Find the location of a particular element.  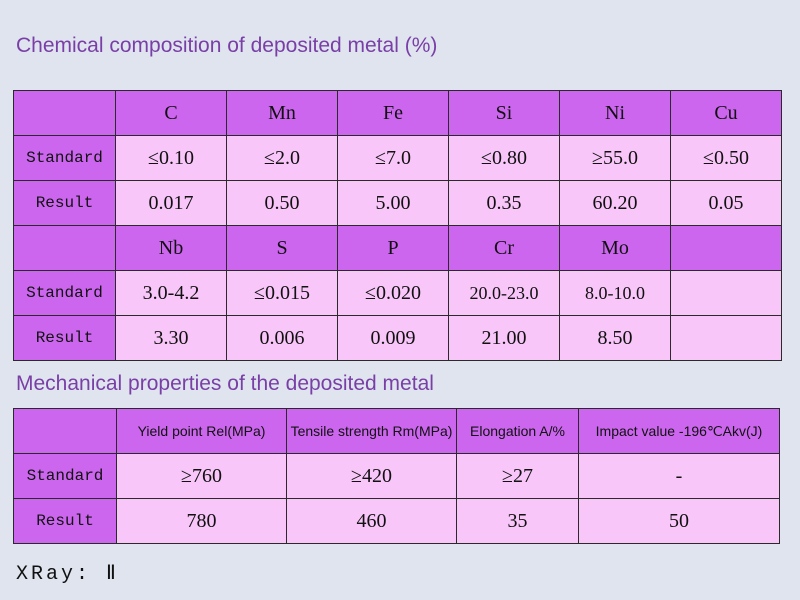

mech-standard-row: Standard ≥760 ≥420 ≥27 - is located at coordinates (396, 476).